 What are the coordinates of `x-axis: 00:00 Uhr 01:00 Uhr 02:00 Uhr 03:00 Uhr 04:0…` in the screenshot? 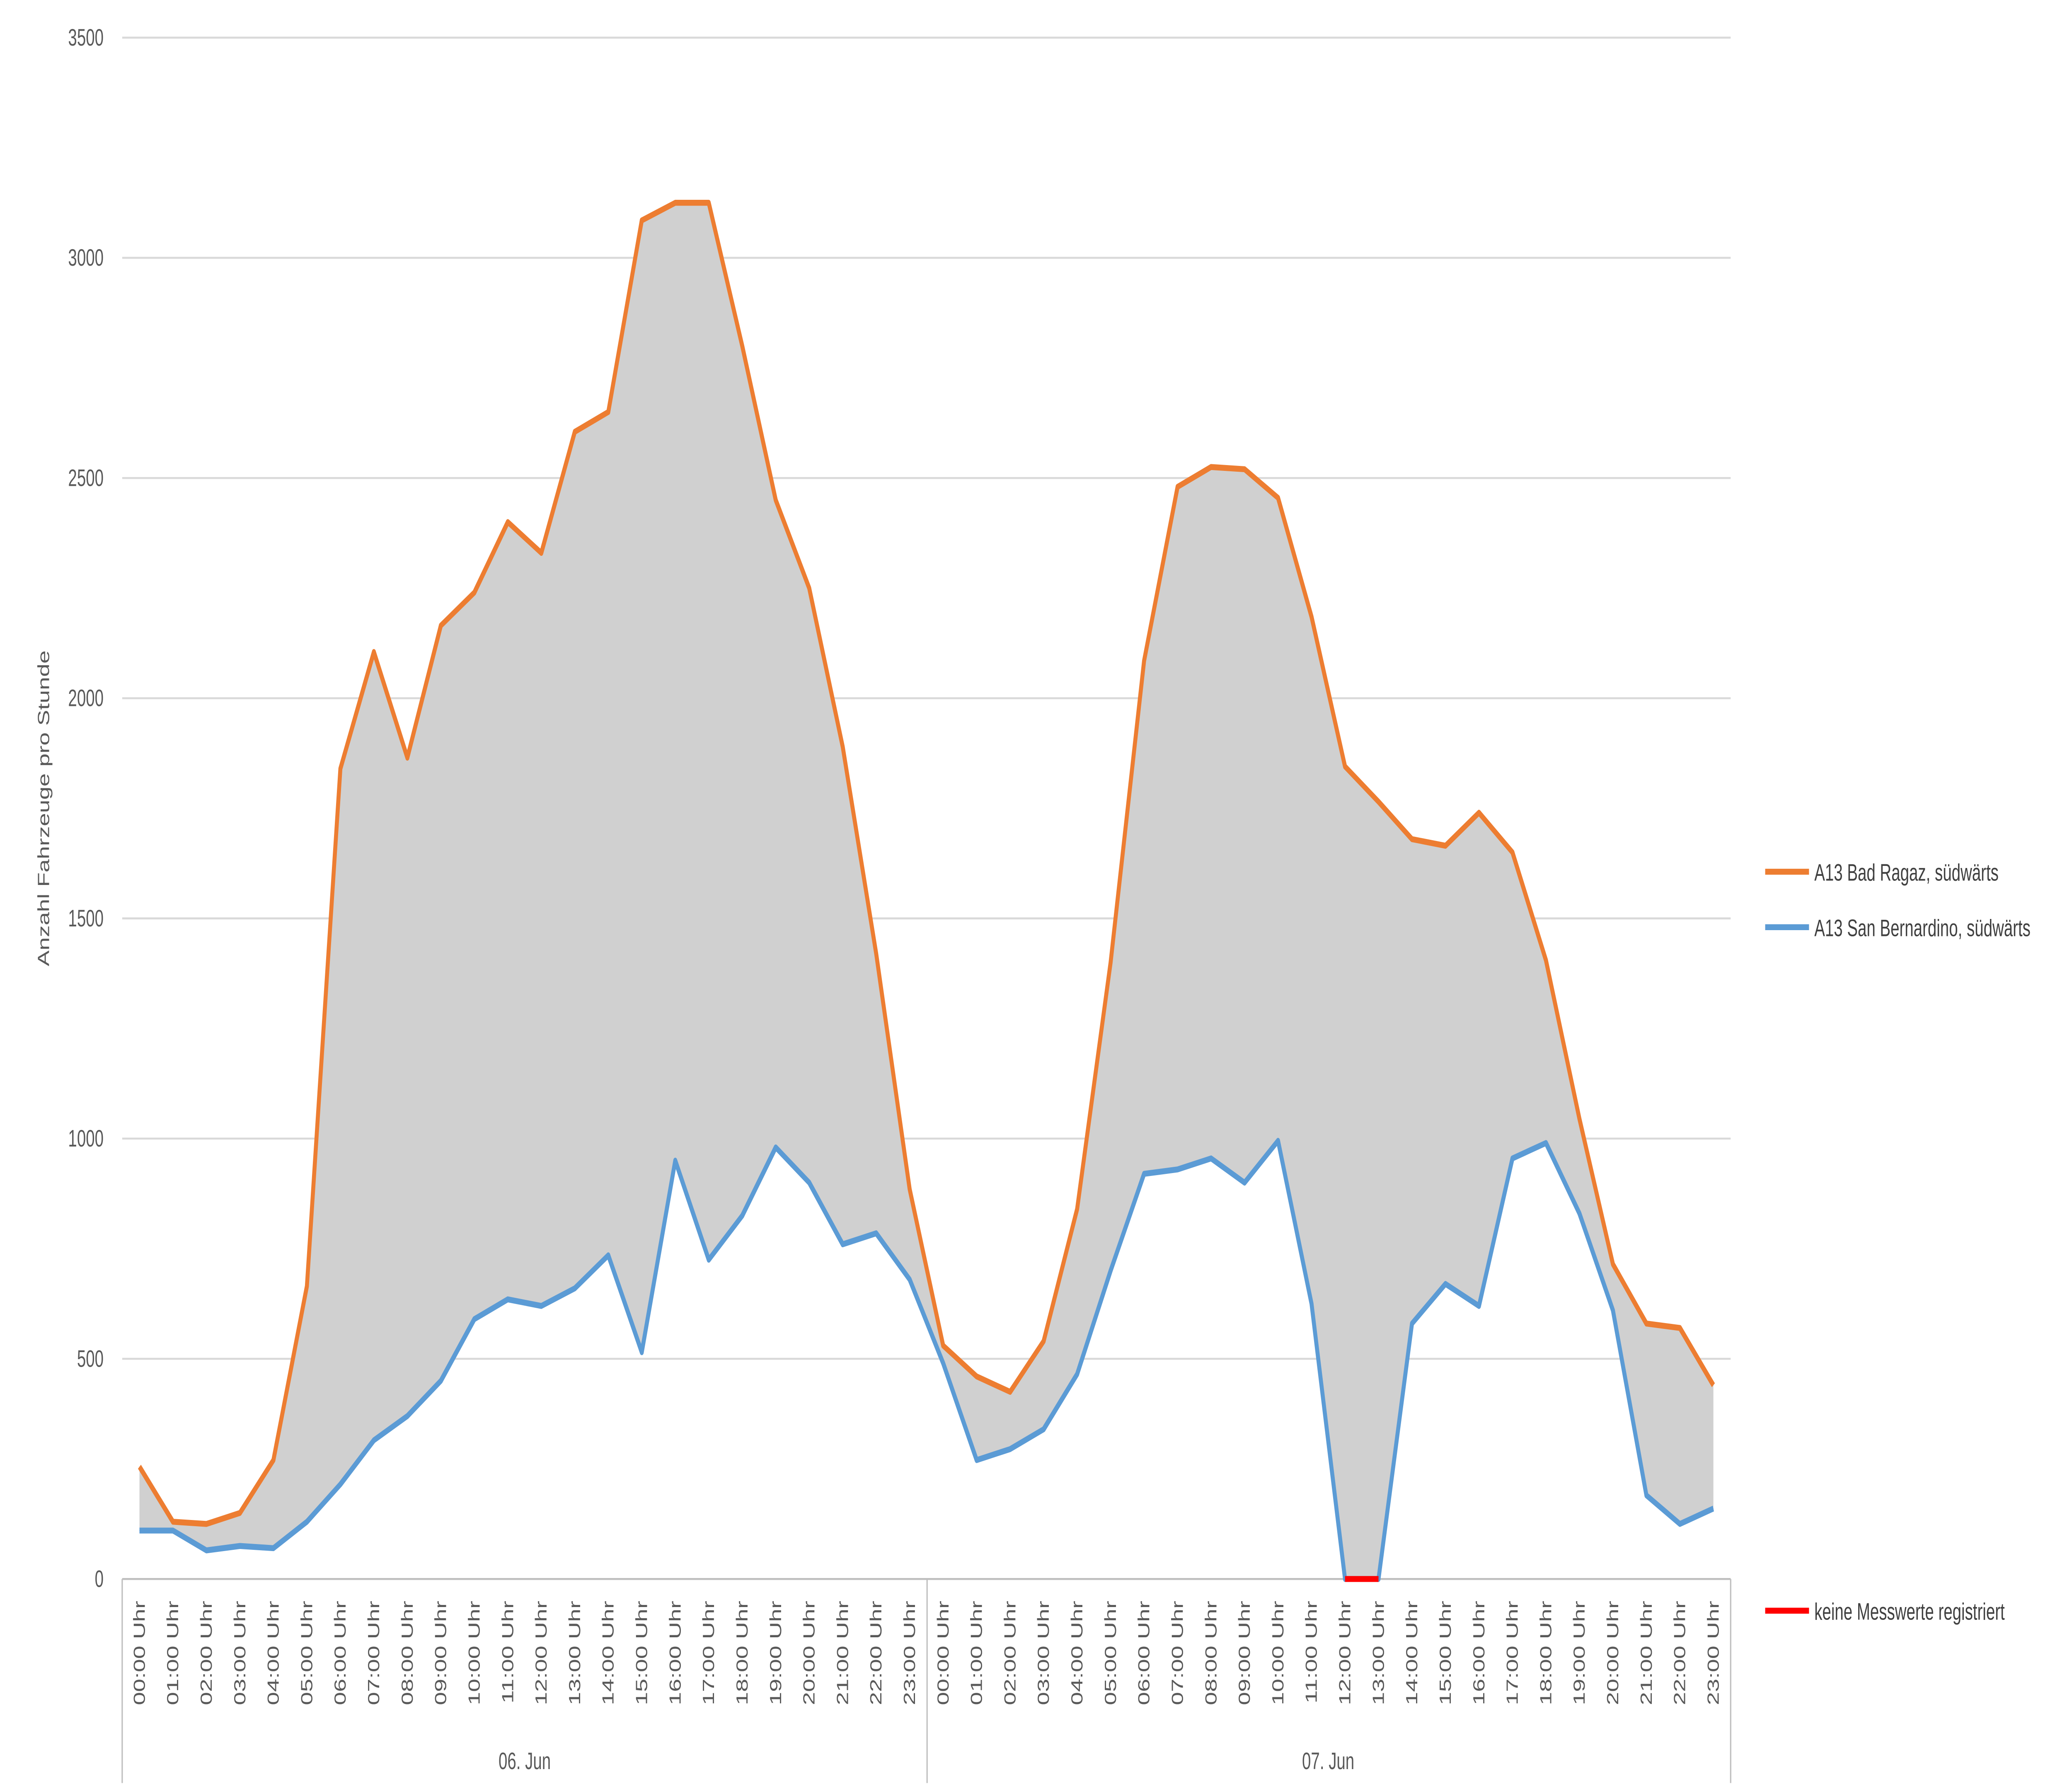 It's located at (926, 1681).